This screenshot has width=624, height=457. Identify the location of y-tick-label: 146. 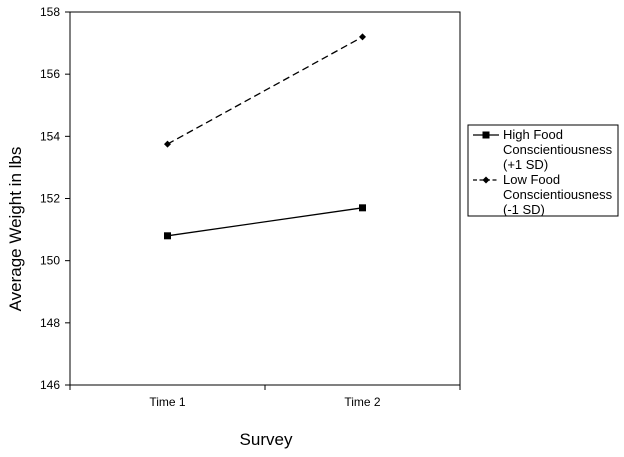
(50, 385).